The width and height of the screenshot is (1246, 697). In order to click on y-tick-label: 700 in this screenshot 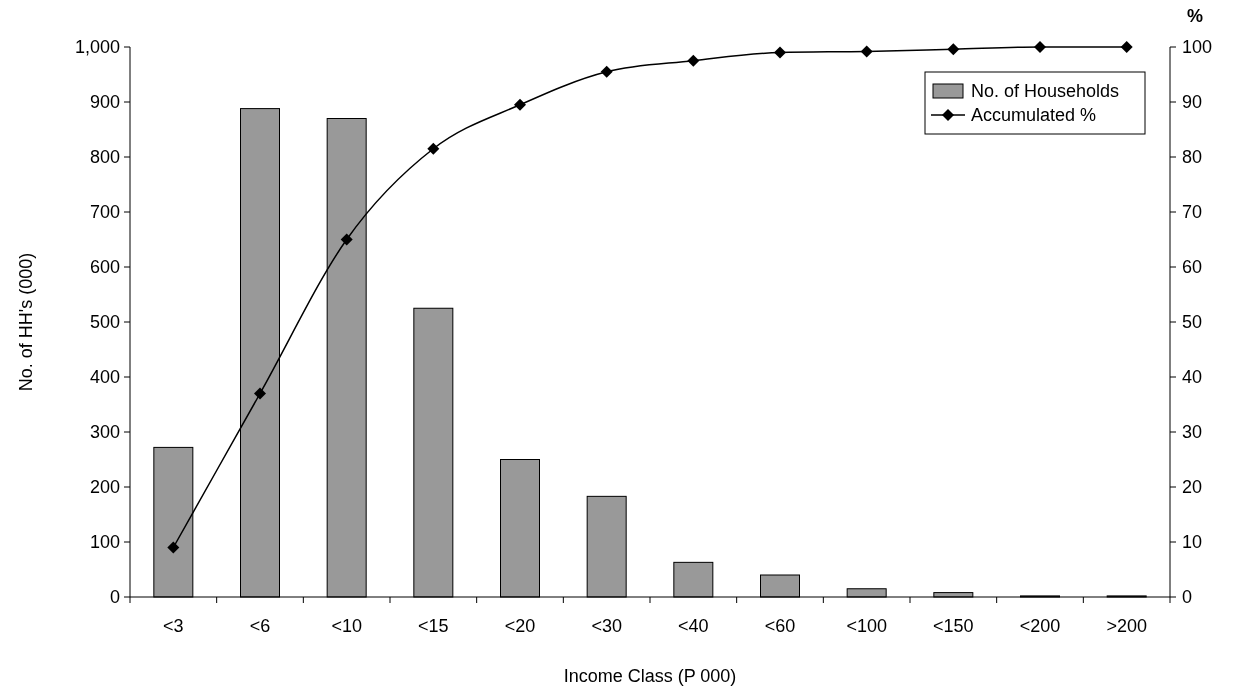, I will do `click(104, 212)`.